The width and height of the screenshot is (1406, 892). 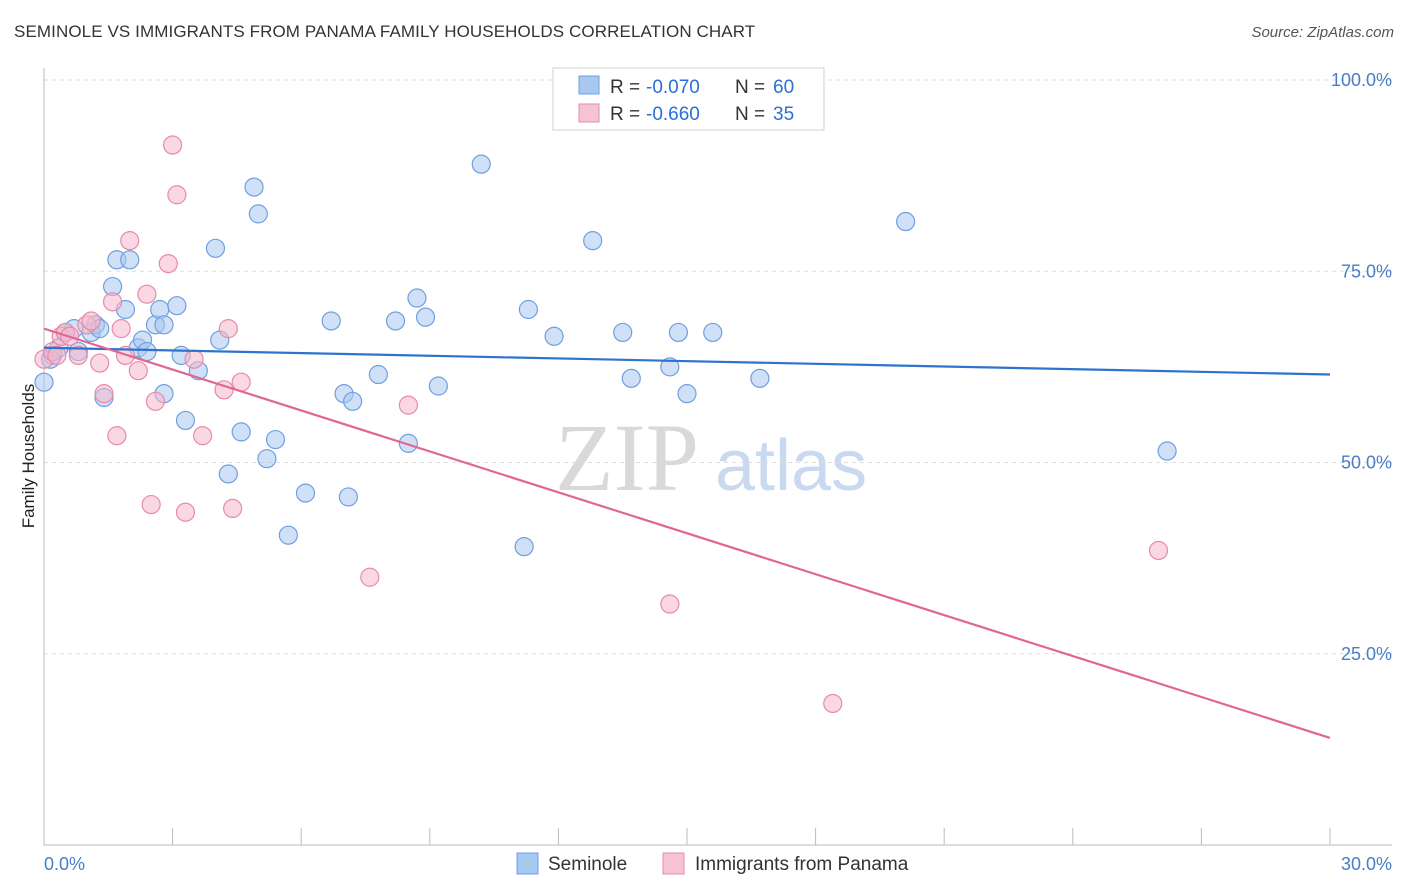 What do you see at coordinates (687, 361) in the screenshot?
I see `seminole-trend-line` at bounding box center [687, 361].